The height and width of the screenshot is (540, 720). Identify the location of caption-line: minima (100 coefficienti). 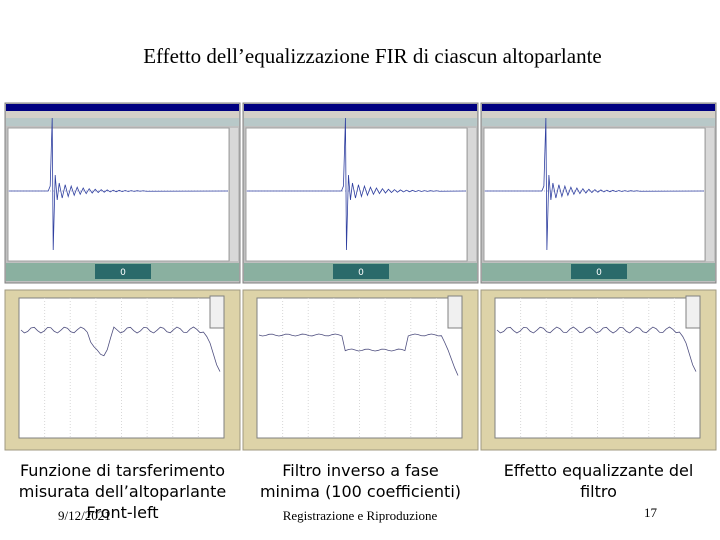
(360, 491).